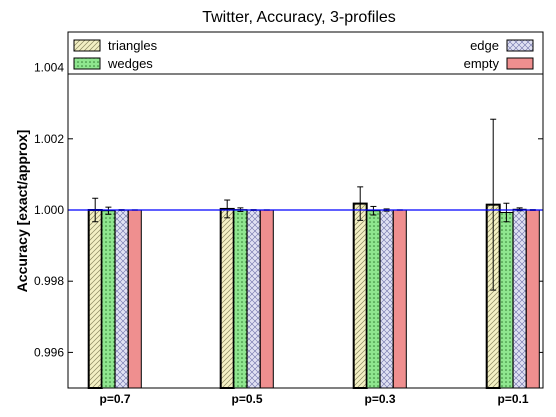  What do you see at coordinates (22, 211) in the screenshot?
I see `y-axis-label: Accuracy [exact/approx]` at bounding box center [22, 211].